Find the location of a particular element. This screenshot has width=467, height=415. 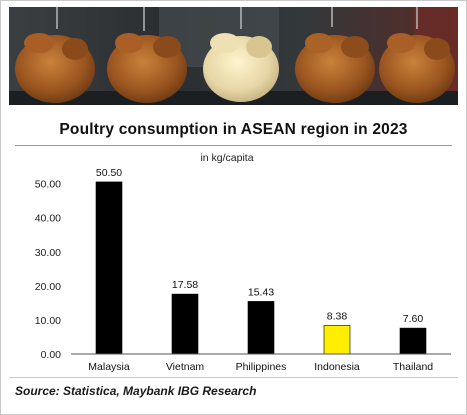

unit-label: in kg/capita is located at coordinates (226, 158).